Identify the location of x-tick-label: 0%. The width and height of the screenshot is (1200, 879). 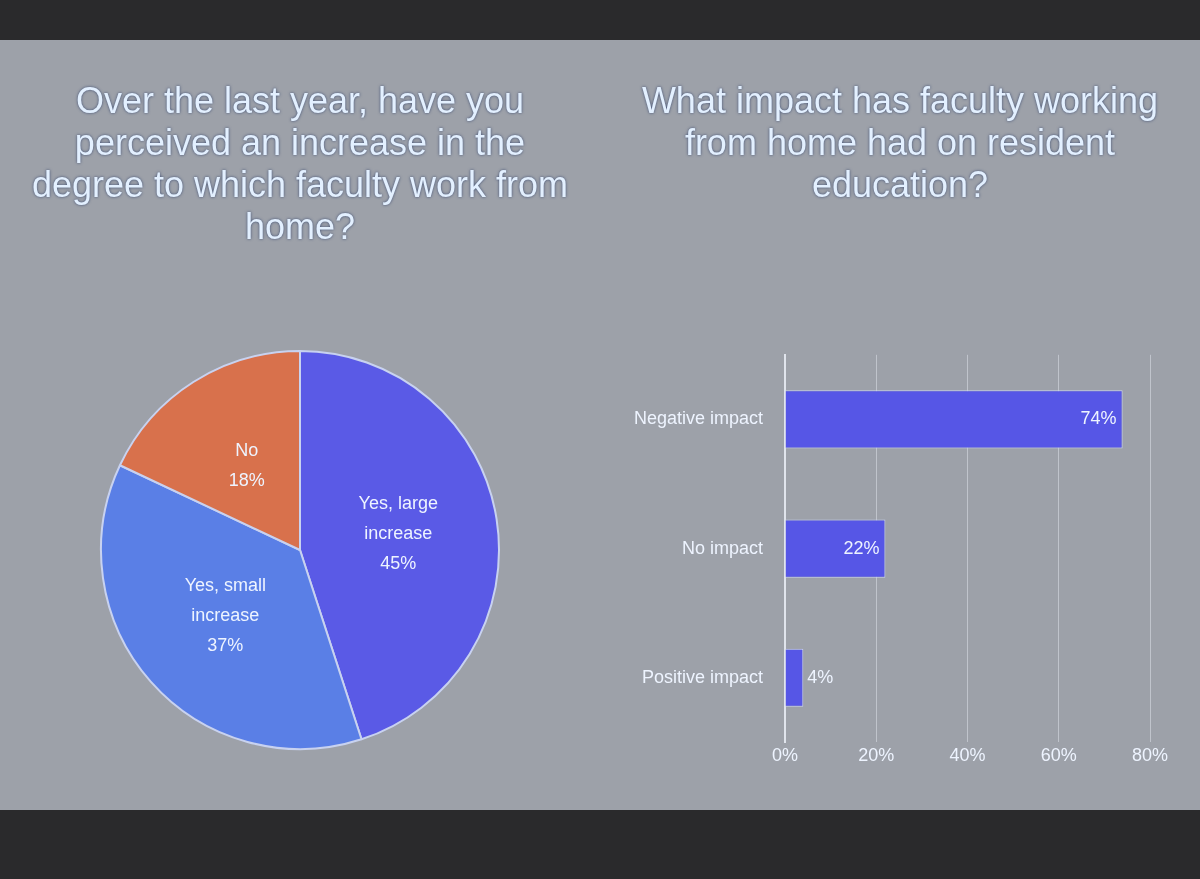
(785, 755).